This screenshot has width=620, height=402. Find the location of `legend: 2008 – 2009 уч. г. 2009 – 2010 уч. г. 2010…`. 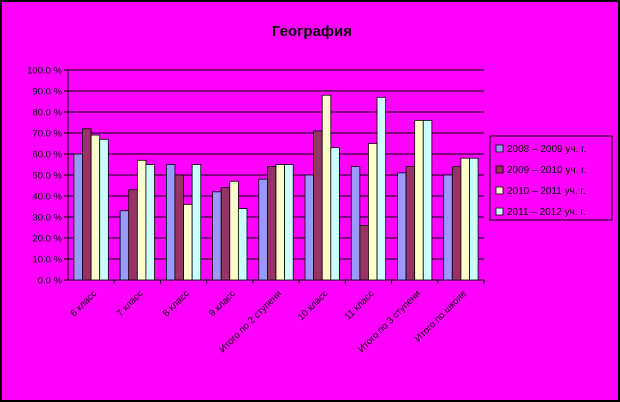

legend: 2008 – 2009 уч. г. 2009 – 2010 уч. г. 2010… is located at coordinates (551, 178).